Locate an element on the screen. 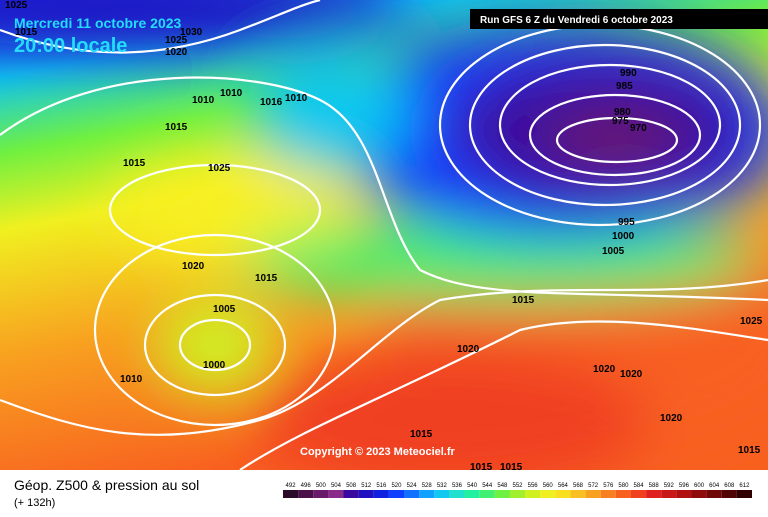  scale-label: 504 is located at coordinates (336, 486).